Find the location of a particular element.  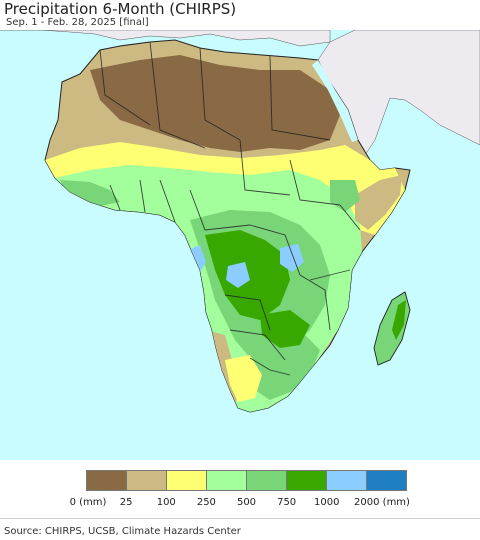

europe-land is located at coordinates (165, 38).